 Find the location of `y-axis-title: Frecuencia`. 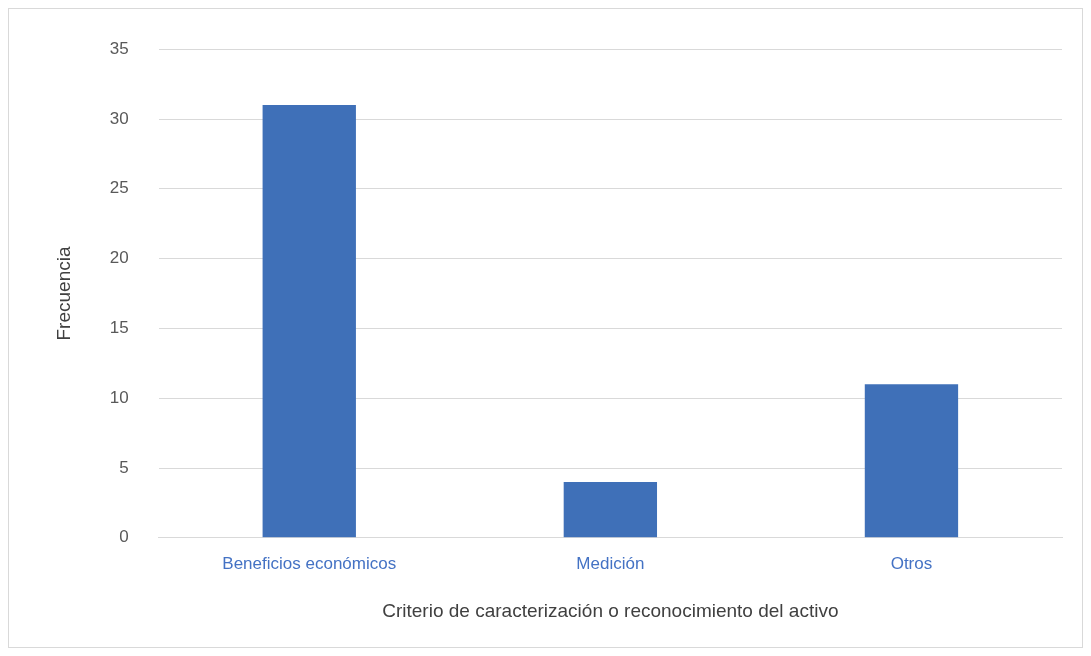

y-axis-title: Frecuencia is located at coordinates (63, 293).